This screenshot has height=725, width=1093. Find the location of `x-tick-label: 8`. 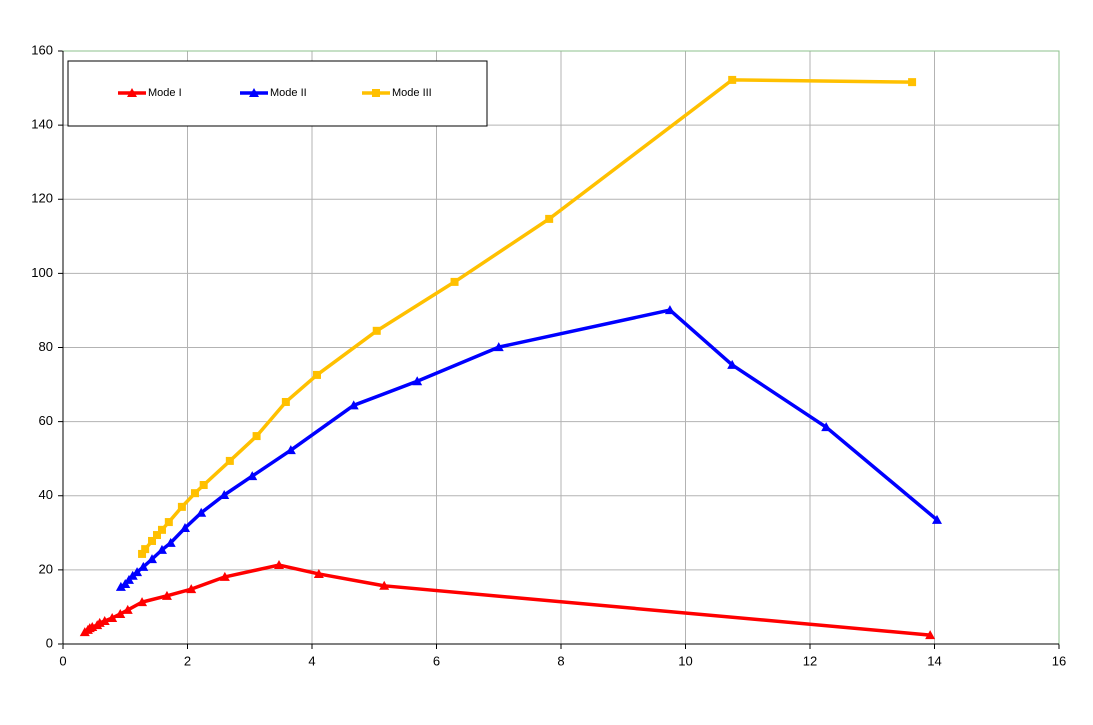

x-tick-label: 8 is located at coordinates (560, 660).